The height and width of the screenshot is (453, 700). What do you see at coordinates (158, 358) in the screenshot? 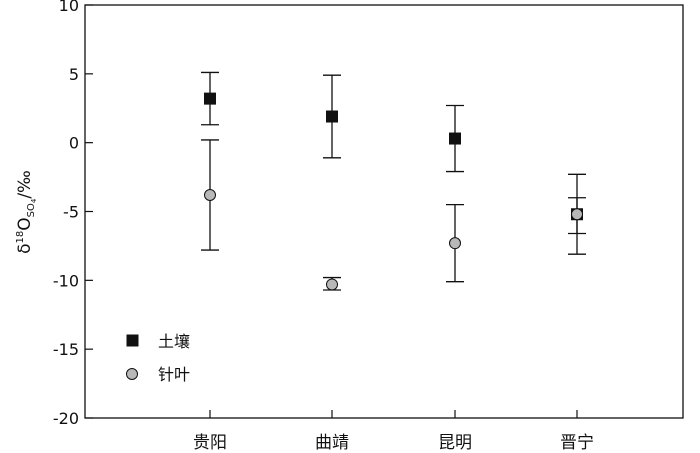
I see `legend: 土壤 针叶` at bounding box center [158, 358].